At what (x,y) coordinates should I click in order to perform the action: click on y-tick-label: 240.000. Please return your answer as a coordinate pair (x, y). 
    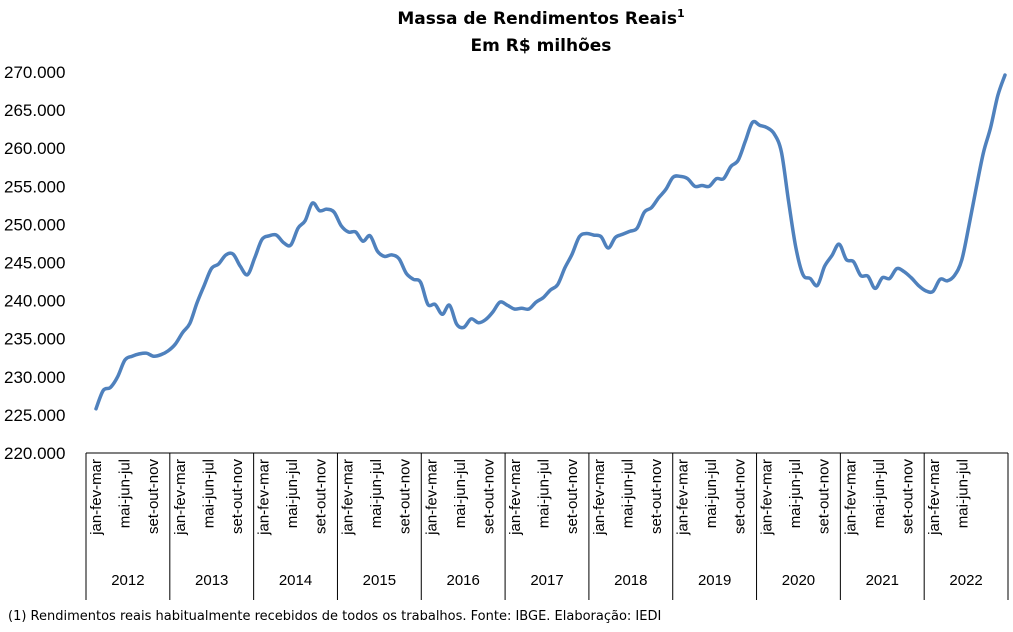
    Looking at the image, I should click on (34, 301).